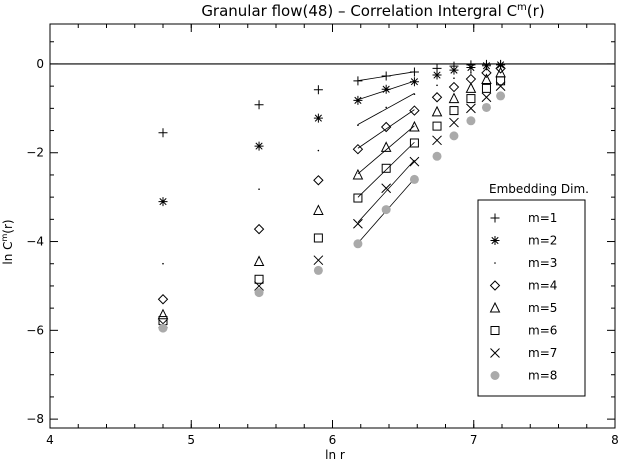 The image size is (619, 463). What do you see at coordinates (50, 440) in the screenshot?
I see `x-tick-label: 4` at bounding box center [50, 440].